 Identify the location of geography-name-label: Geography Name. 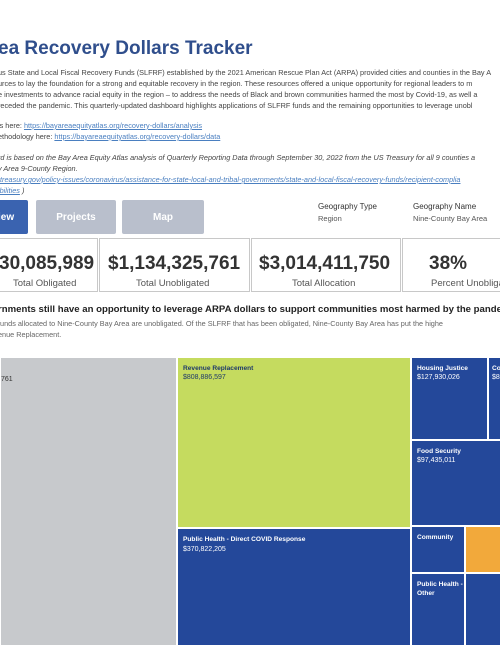
(445, 206).